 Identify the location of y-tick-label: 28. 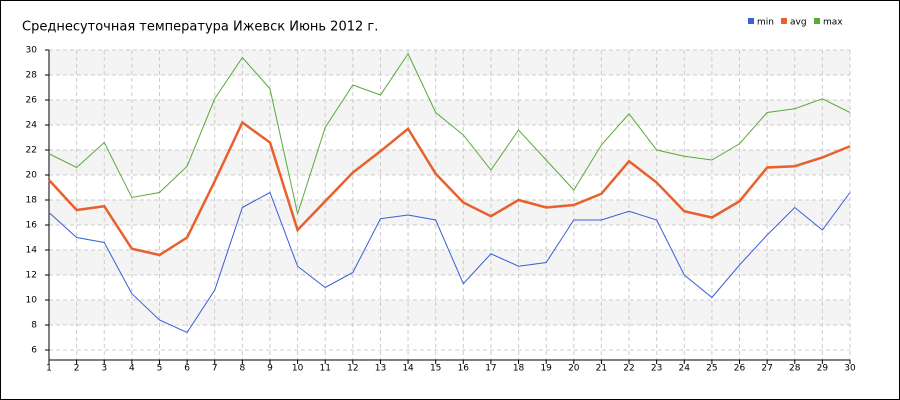
(32, 76).